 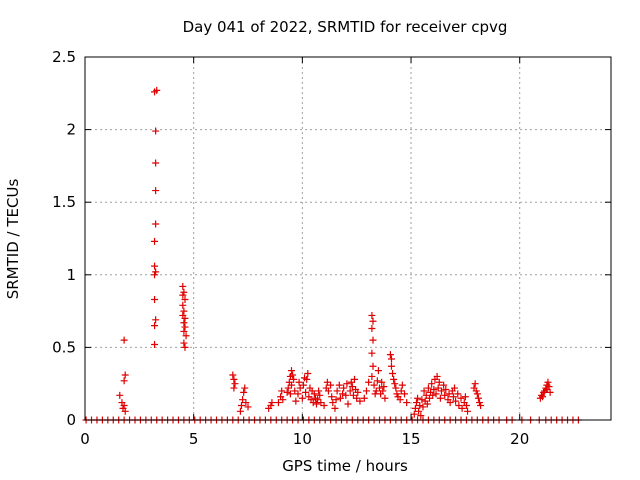 What do you see at coordinates (71, 275) in the screenshot?
I see `y-tick-label: 1` at bounding box center [71, 275].